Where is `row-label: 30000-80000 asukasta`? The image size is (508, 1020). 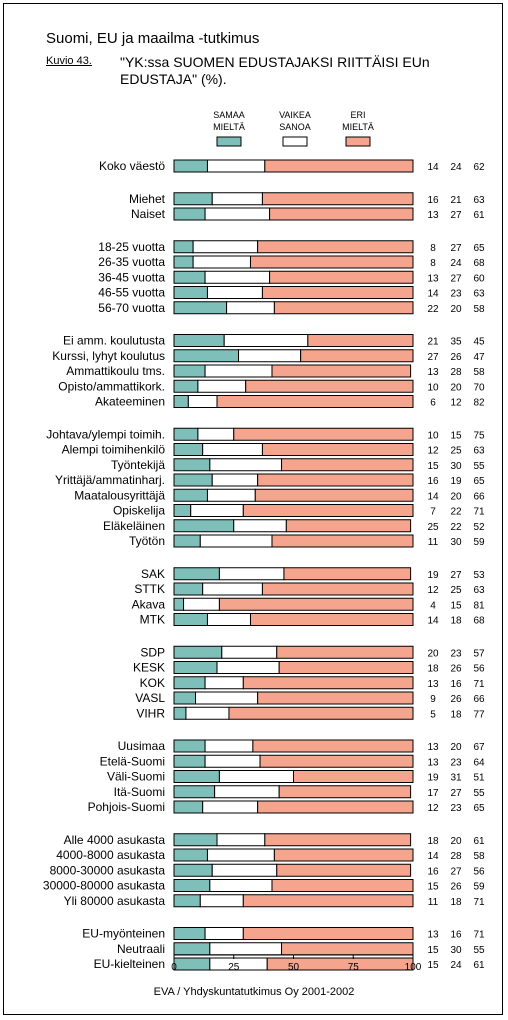 row-label: 30000-80000 asukasta is located at coordinates (104, 886).